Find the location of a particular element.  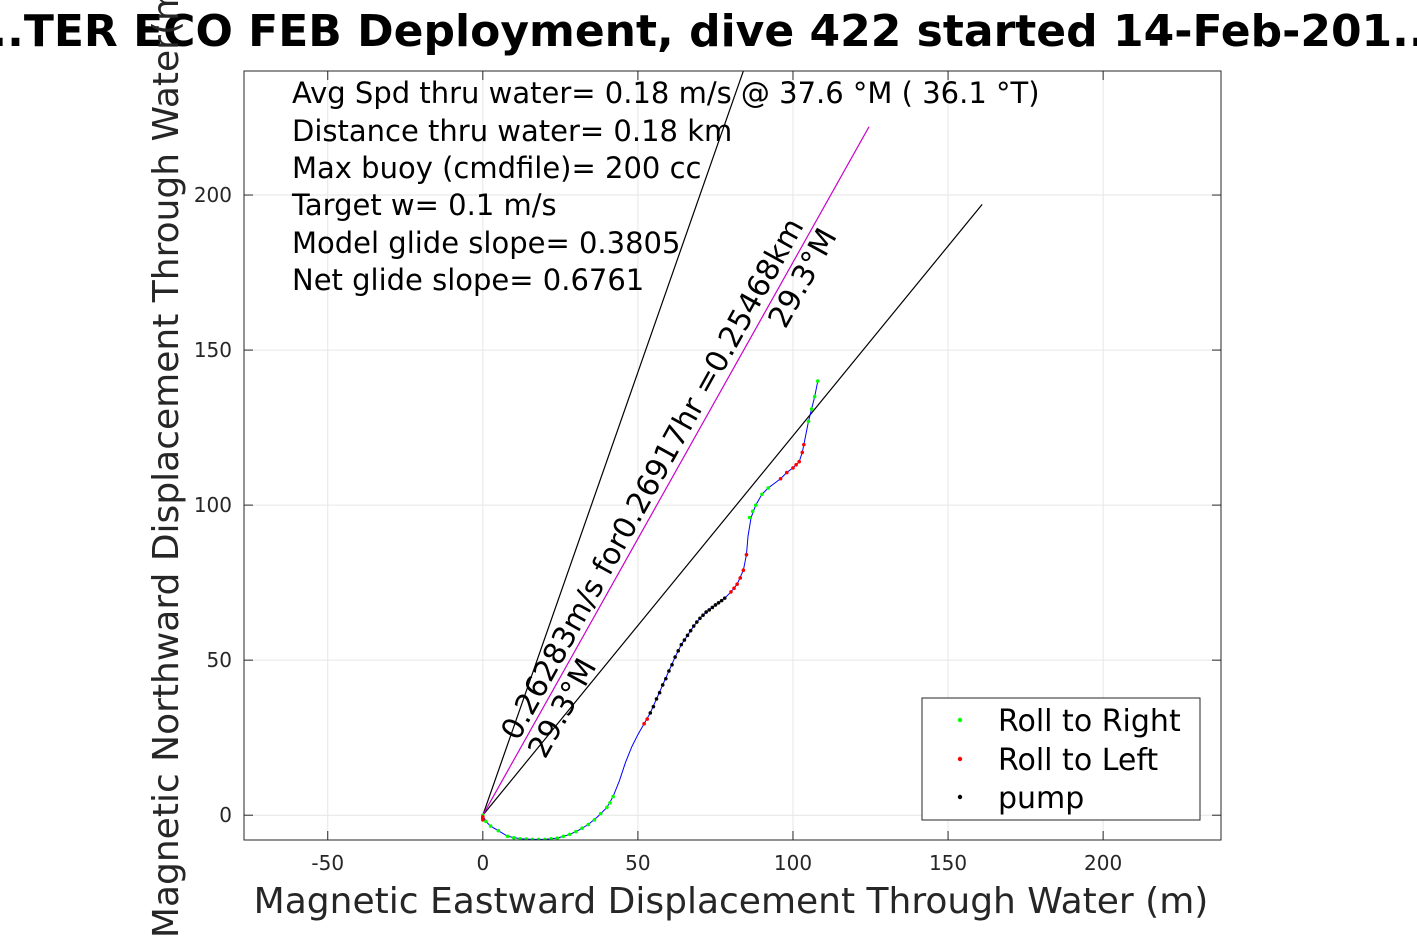

legend-label-pump: pump is located at coordinates (1041, 798).